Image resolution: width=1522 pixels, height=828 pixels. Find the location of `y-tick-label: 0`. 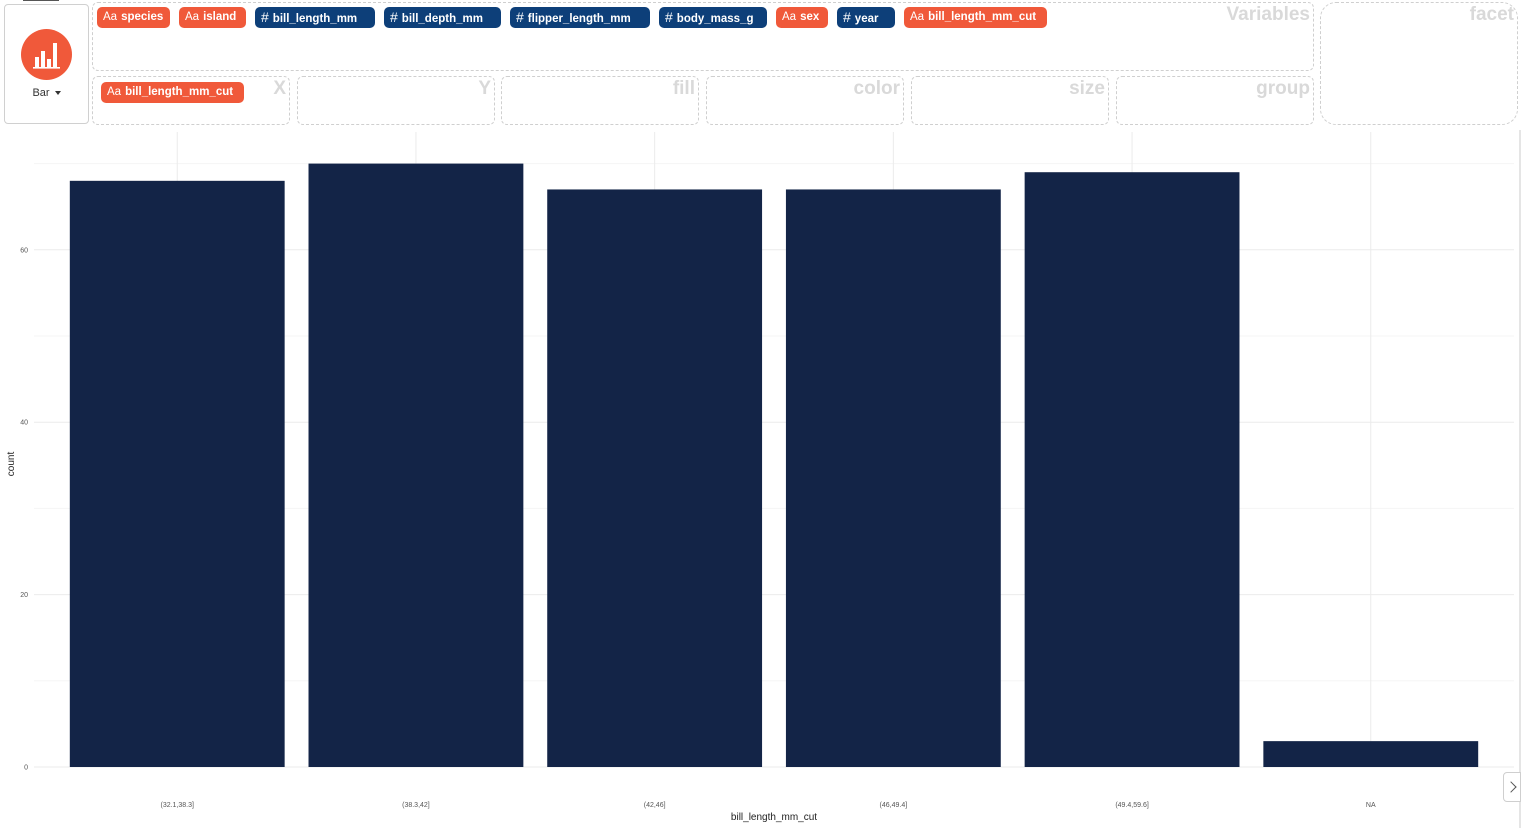

y-tick-label: 0 is located at coordinates (26, 768).